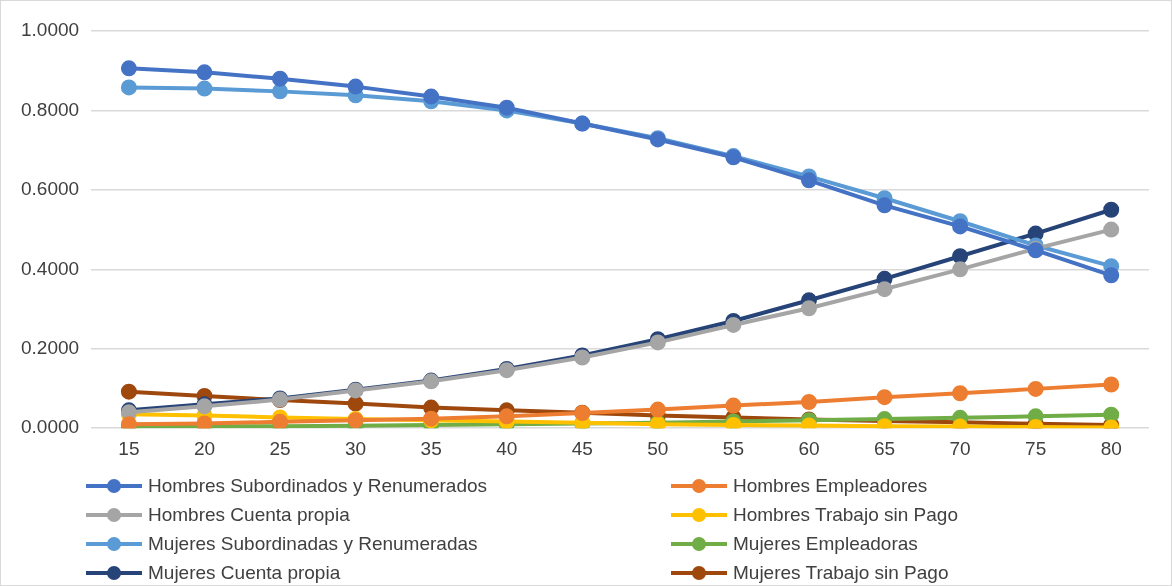 The image size is (1172, 586). Describe the element at coordinates (50, 30) in the screenshot. I see `y-tick-label: 1.0000` at that location.